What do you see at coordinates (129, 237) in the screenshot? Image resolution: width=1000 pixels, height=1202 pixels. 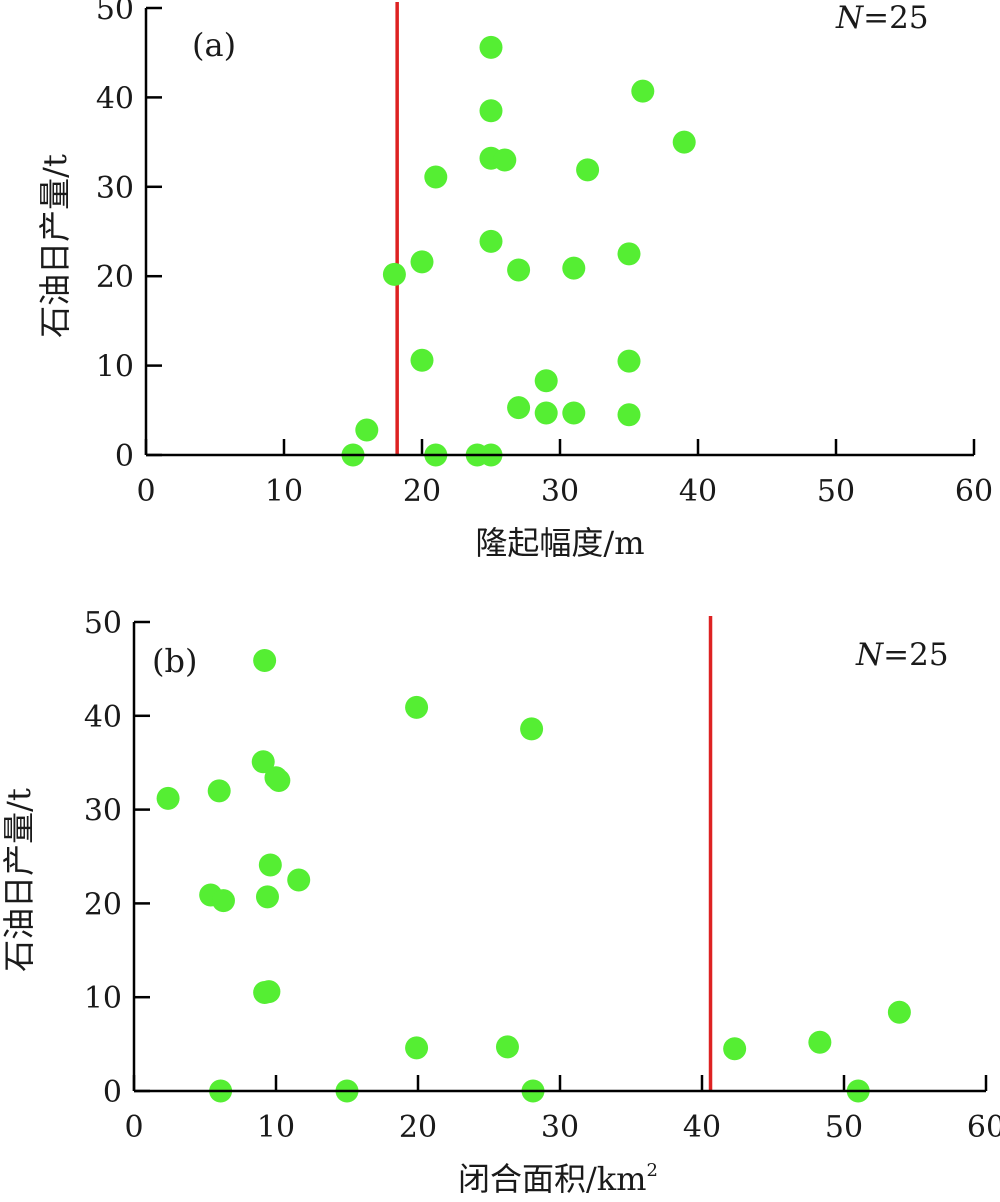 I see `panel-a-y-ticks: 0 10 20 30 40 50` at bounding box center [129, 237].